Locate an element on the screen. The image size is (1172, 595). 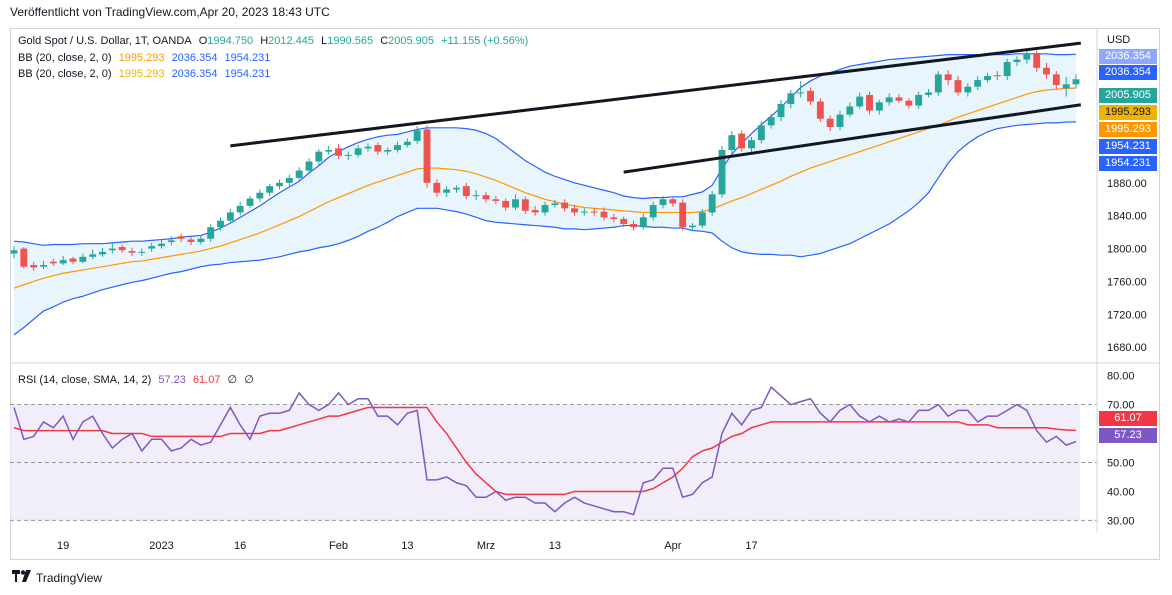
time-tick-label: 2023 is located at coordinates (161, 546).